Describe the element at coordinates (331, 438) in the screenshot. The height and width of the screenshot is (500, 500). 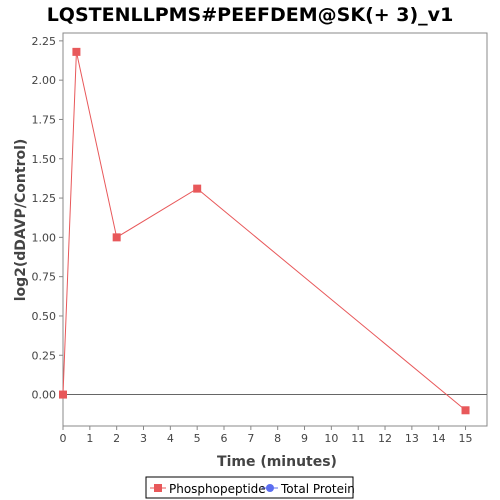
I see `x-tick-label: 10` at that location.